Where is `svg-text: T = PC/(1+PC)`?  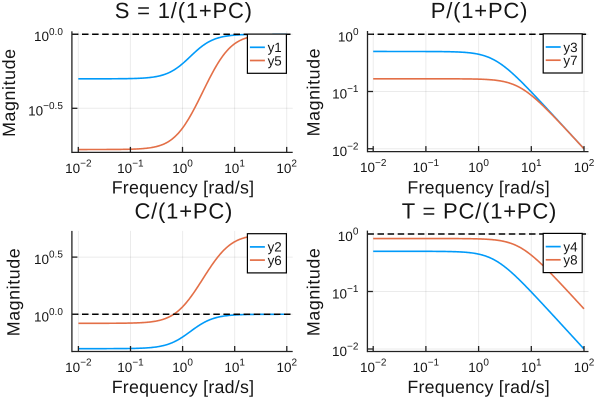 svg-text: T = PC/(1+PC) is located at coordinates (479, 211).